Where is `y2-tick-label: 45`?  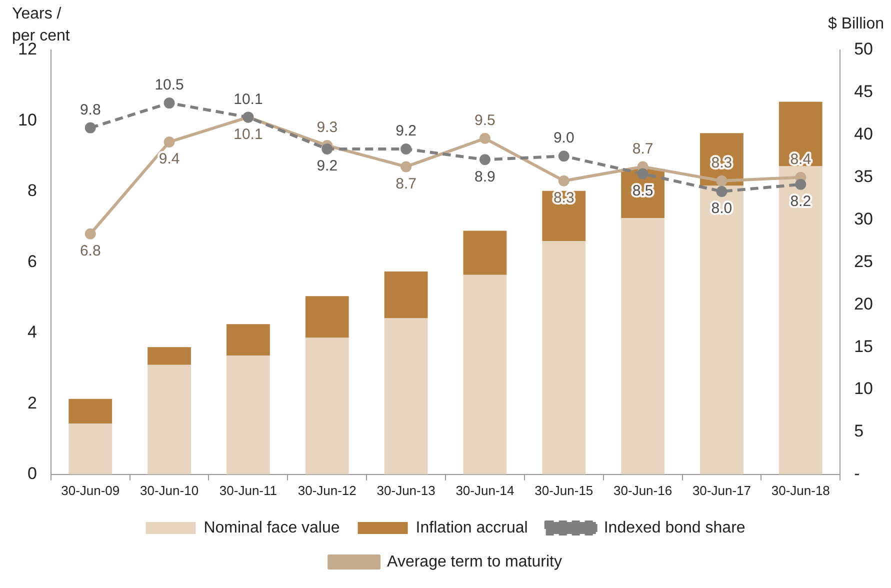
y2-tick-label: 45 is located at coordinates (864, 92).